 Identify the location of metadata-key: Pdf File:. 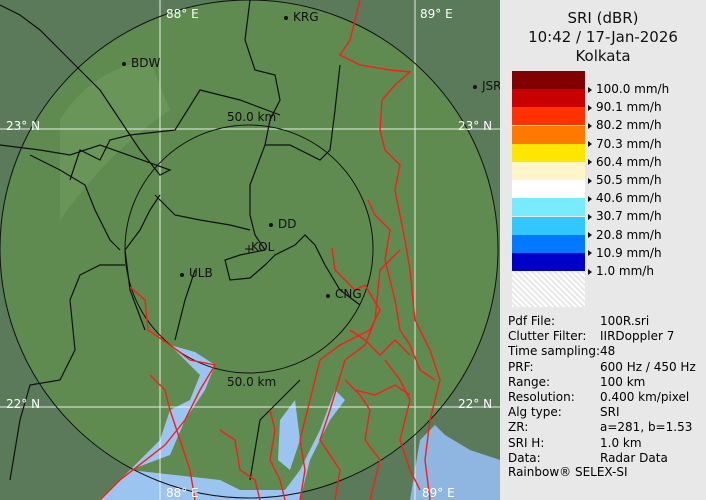
(532, 321).